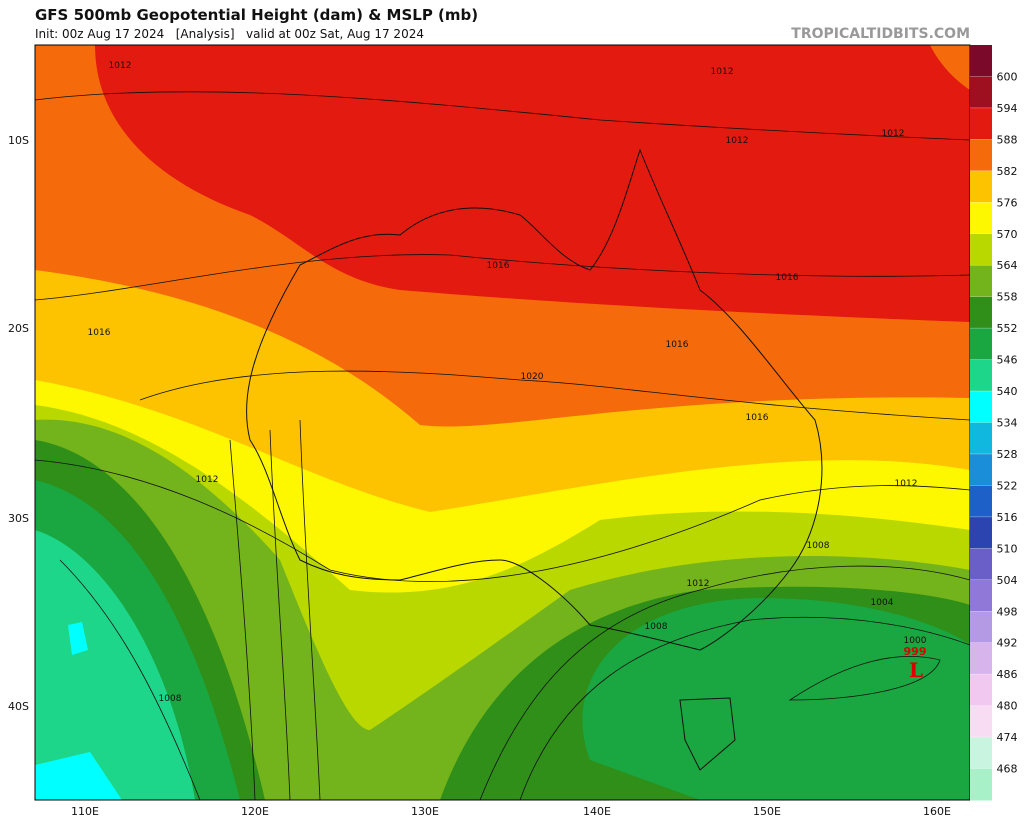 The width and height of the screenshot is (1024, 820). I want to click on lat-label: 10S, so click(18, 140).